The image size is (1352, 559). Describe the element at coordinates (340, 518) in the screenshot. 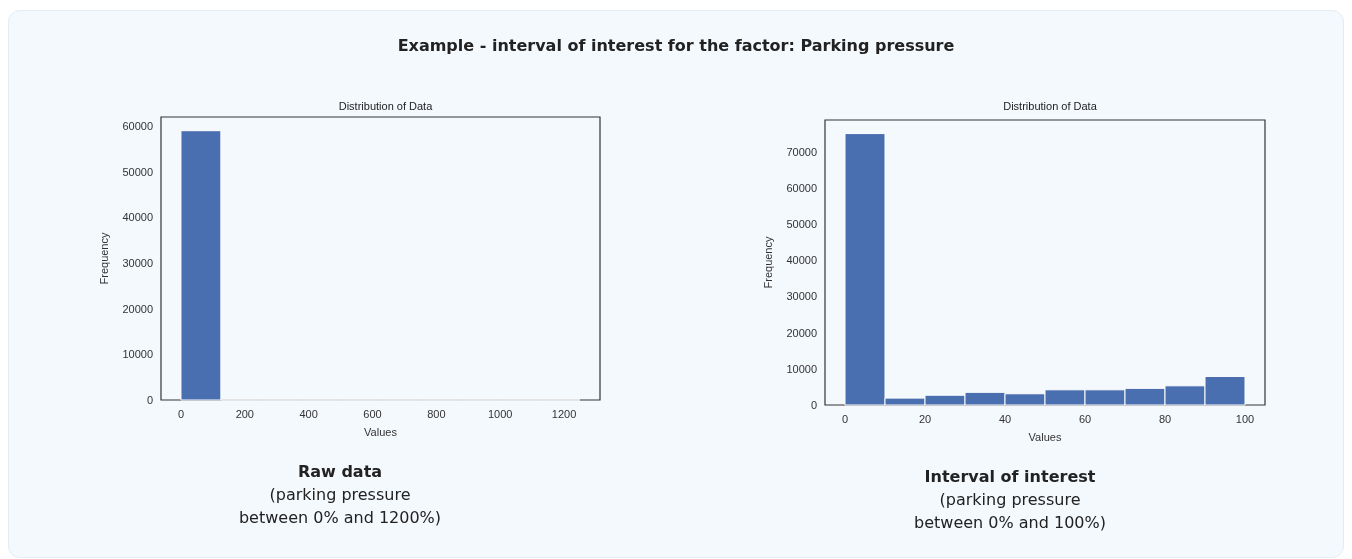

I see `text: between 0% and 1200%)` at that location.